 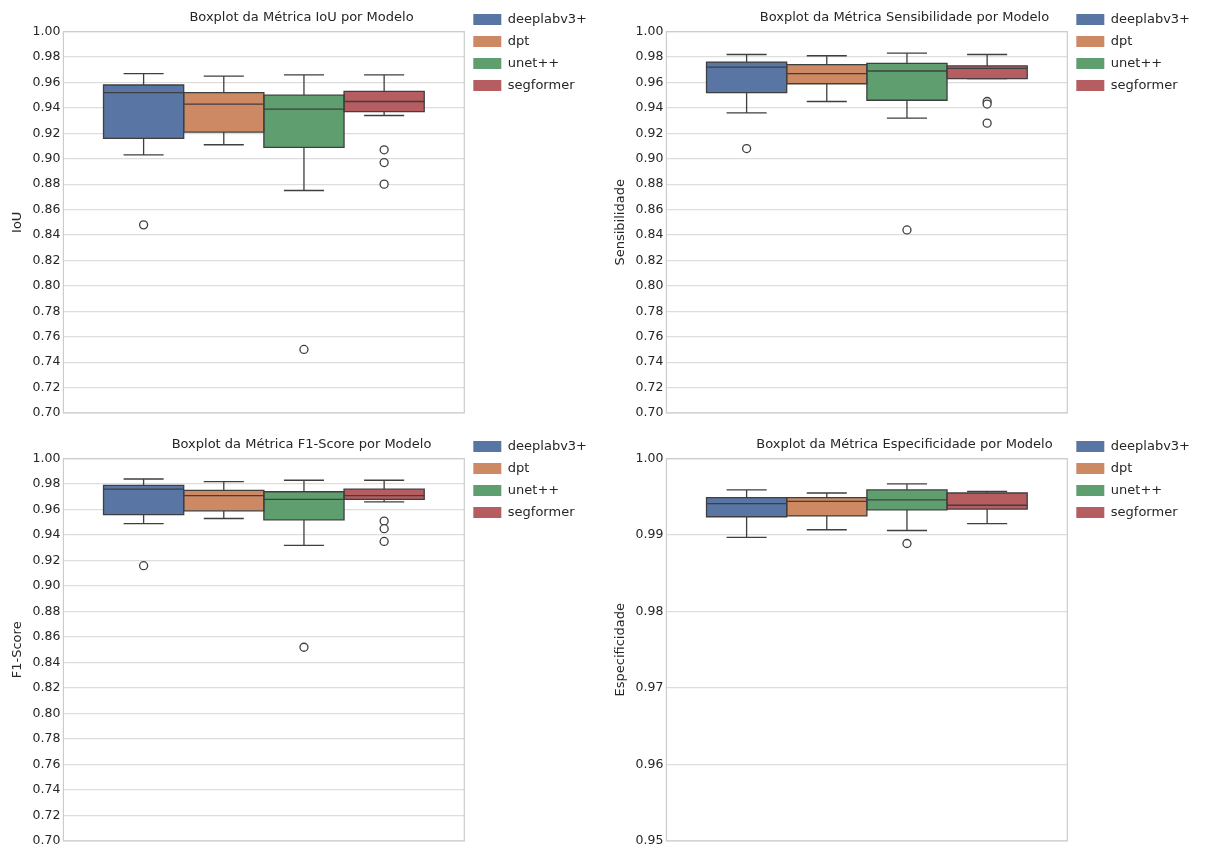 I want to click on y-tick-label: 0.99, so click(x=649, y=534).